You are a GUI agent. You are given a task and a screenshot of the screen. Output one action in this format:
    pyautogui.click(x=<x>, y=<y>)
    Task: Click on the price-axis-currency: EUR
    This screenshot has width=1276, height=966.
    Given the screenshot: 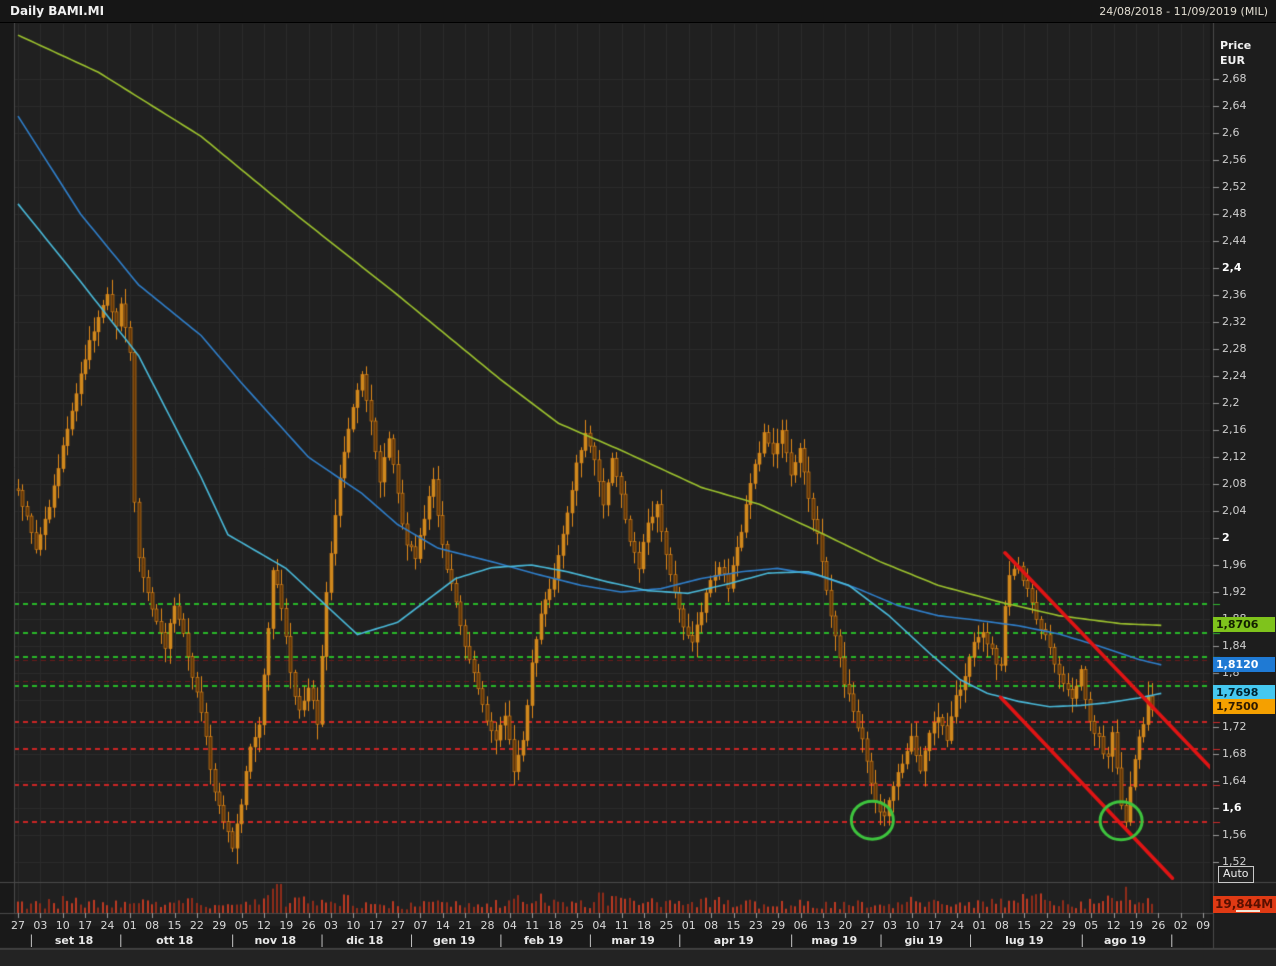 What is the action you would take?
    pyautogui.click(x=1232, y=60)
    